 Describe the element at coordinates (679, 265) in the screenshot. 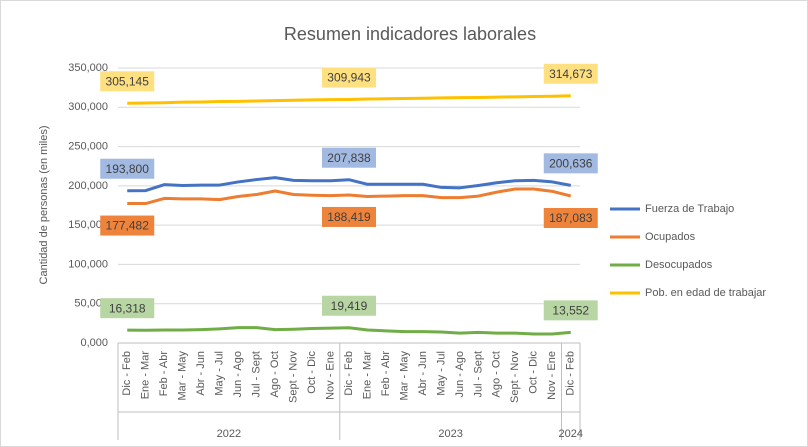

I see `legend-label: Desocupados` at that location.